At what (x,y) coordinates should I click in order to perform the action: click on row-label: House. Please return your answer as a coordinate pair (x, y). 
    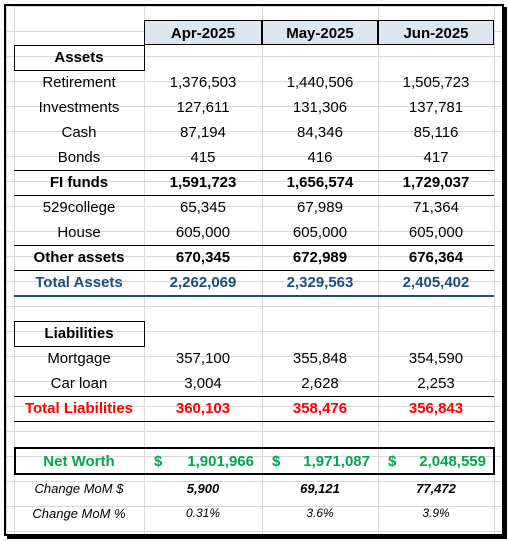
    Looking at the image, I should click on (79, 232).